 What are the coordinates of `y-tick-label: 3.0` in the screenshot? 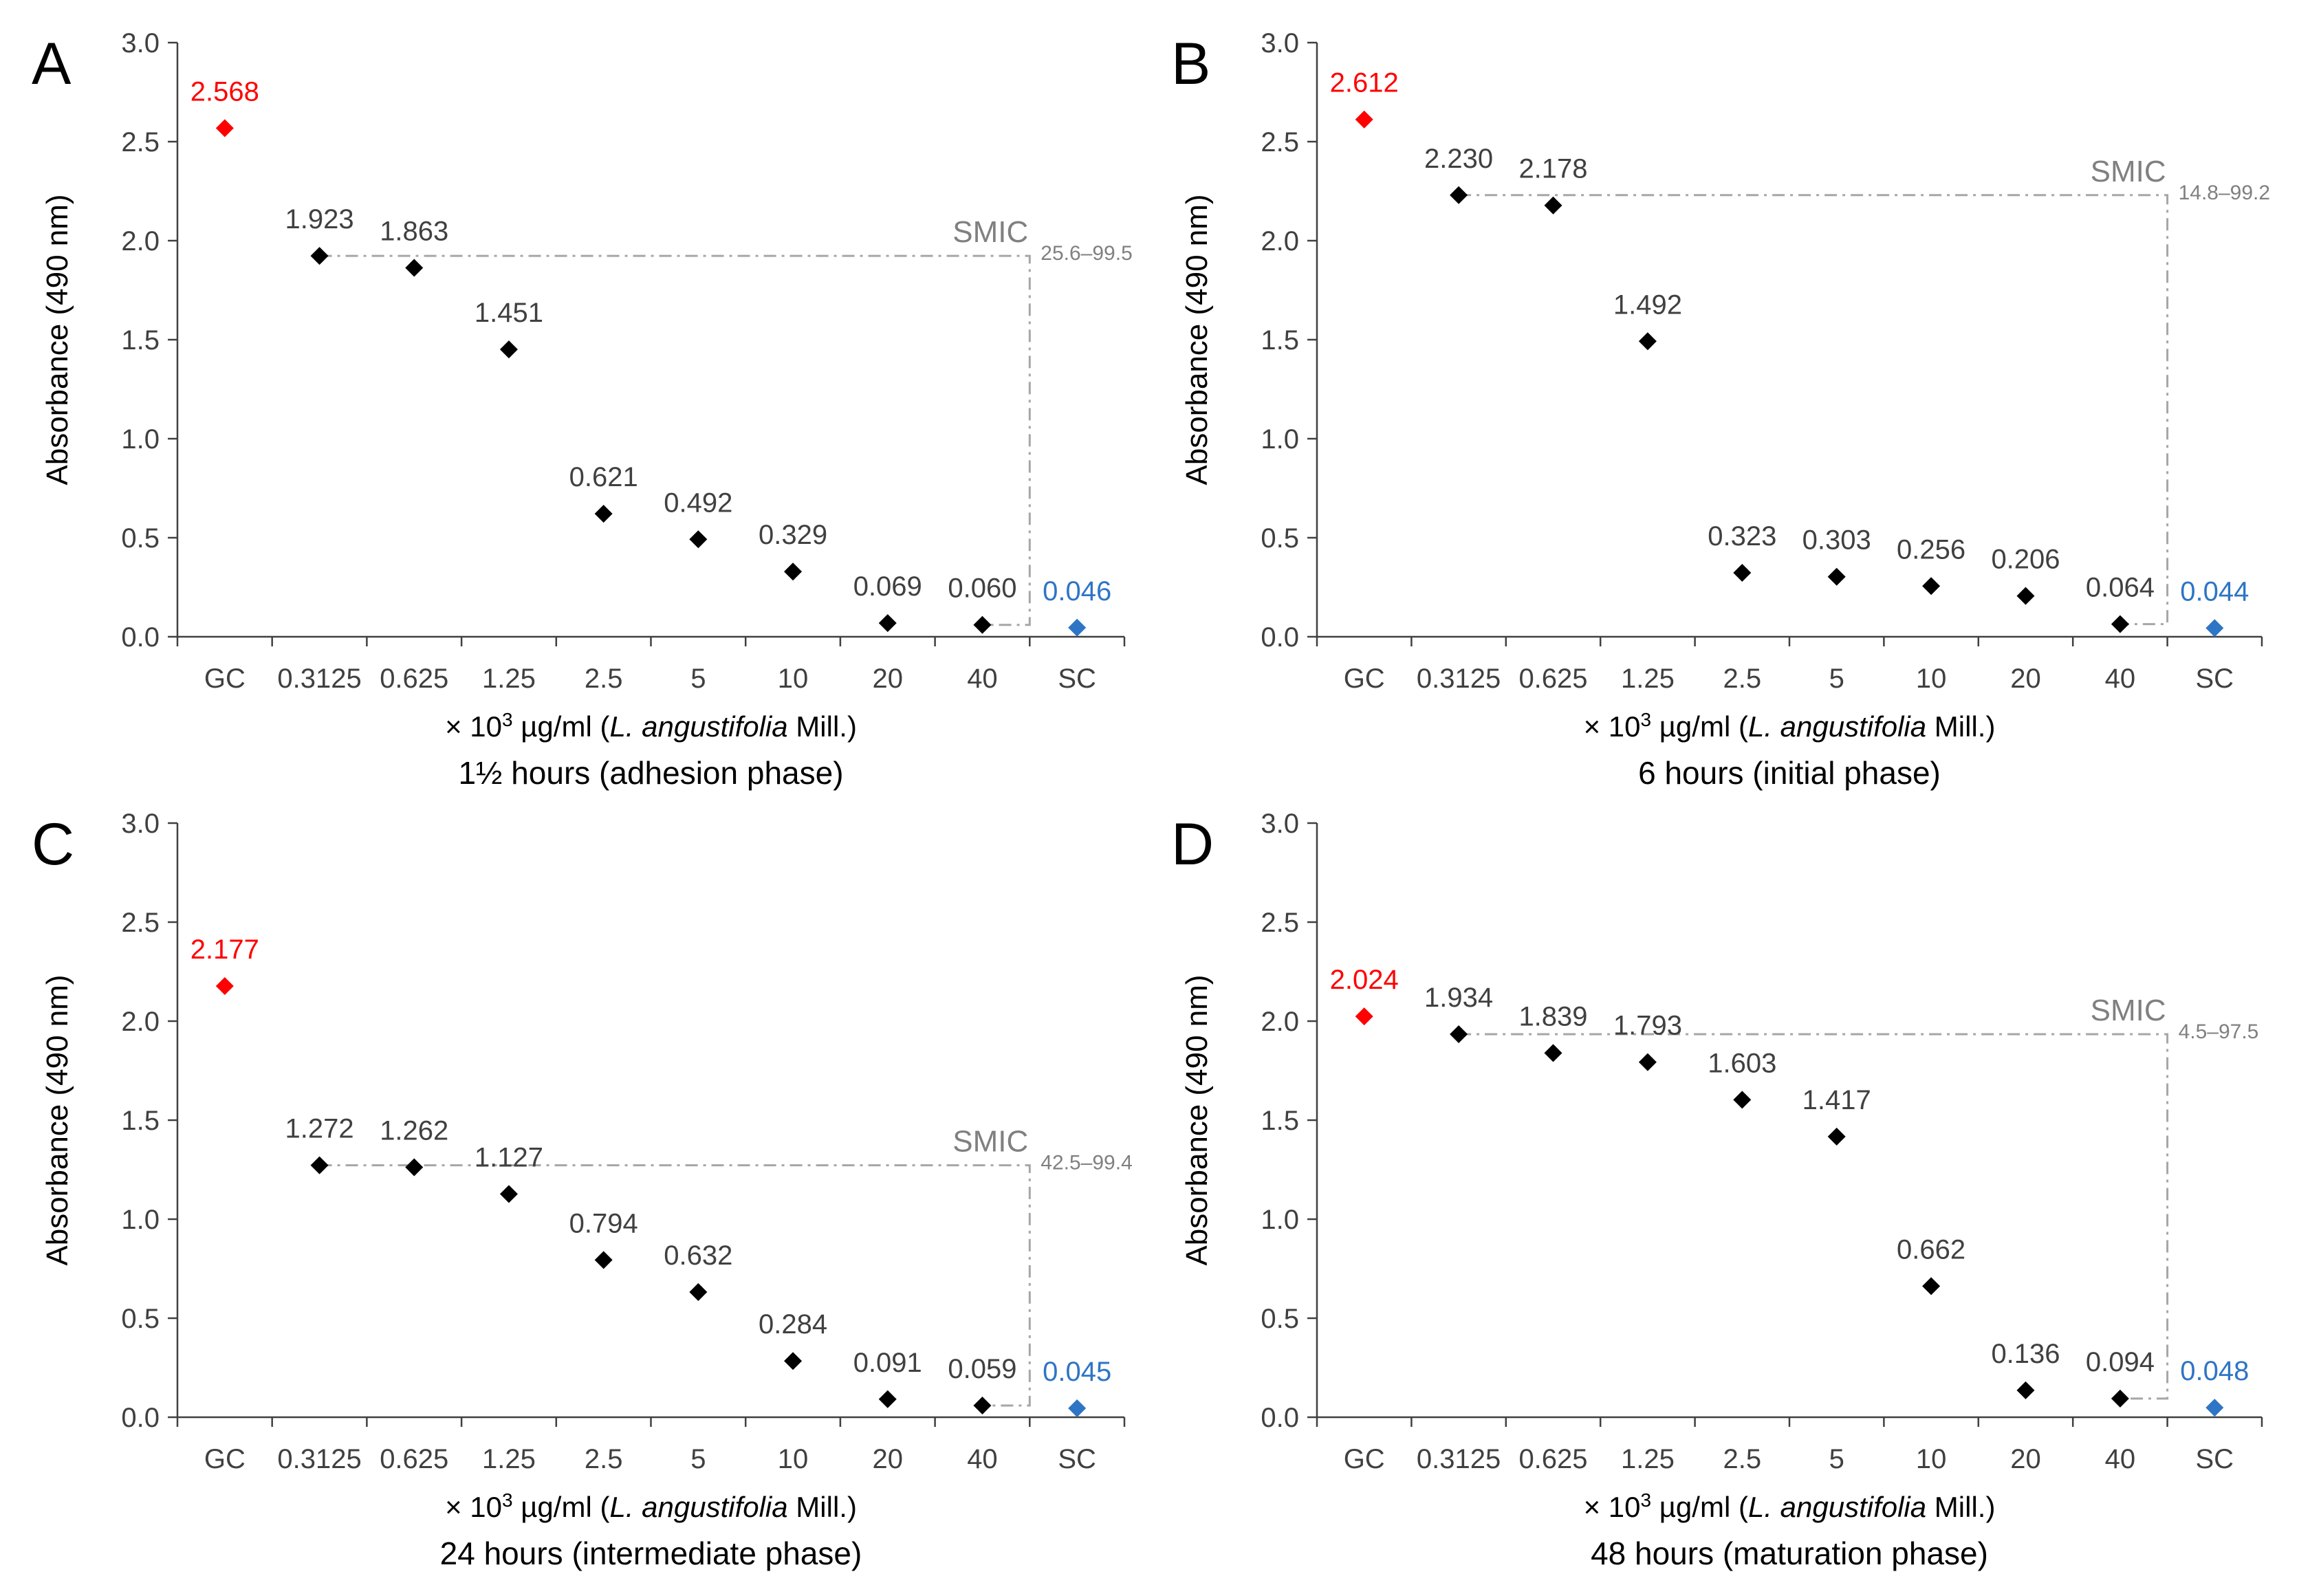 It's located at (140, 43).